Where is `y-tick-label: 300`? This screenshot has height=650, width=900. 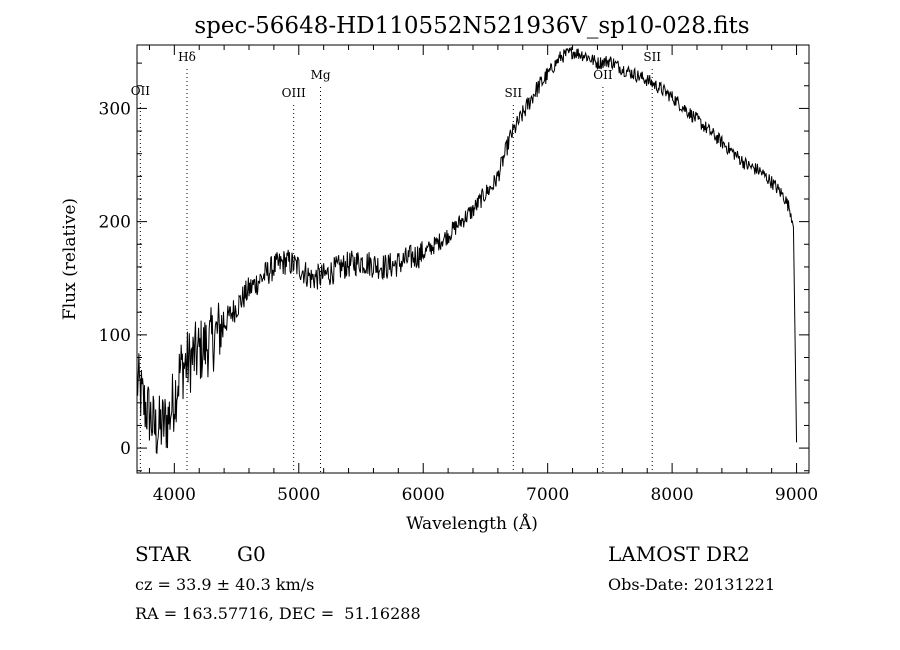 y-tick-label: 300 is located at coordinates (115, 109).